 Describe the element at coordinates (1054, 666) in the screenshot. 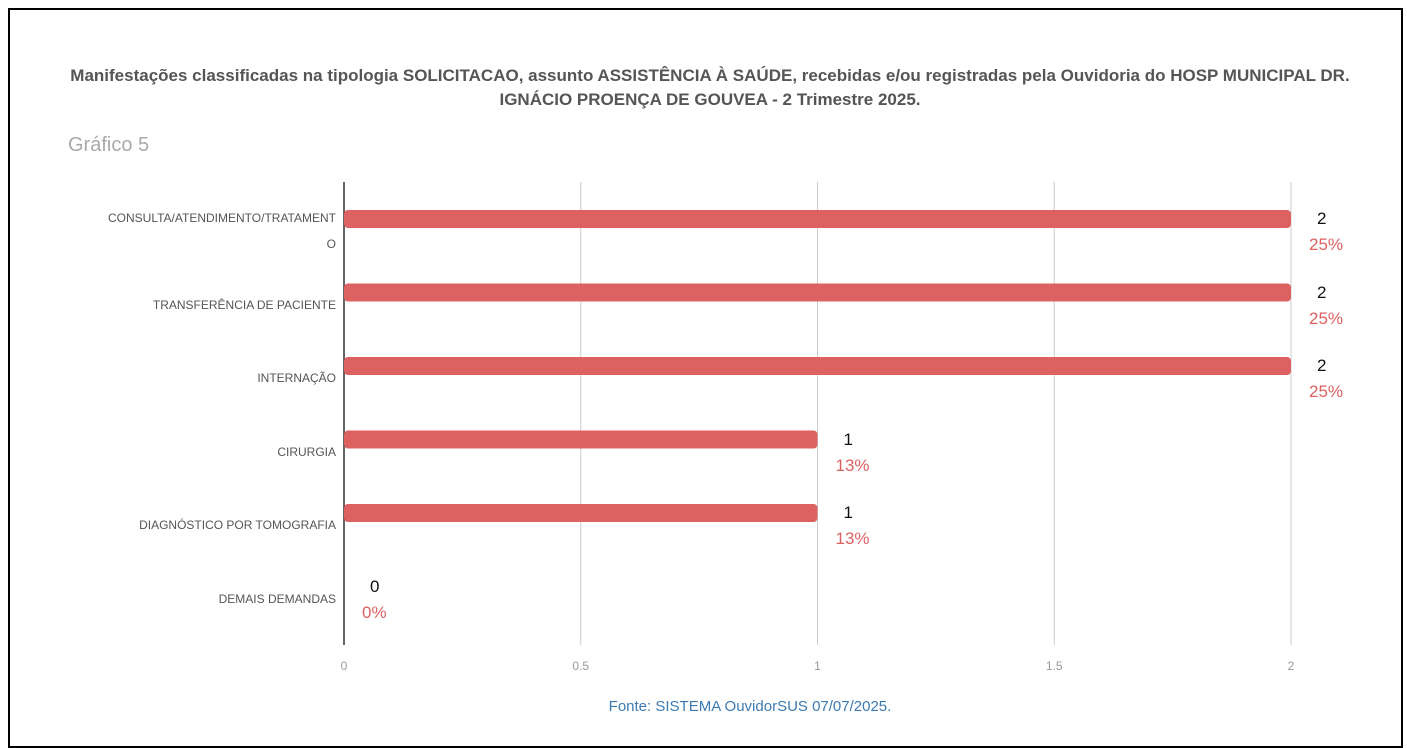

I see `x-tick-label: 1.5` at that location.